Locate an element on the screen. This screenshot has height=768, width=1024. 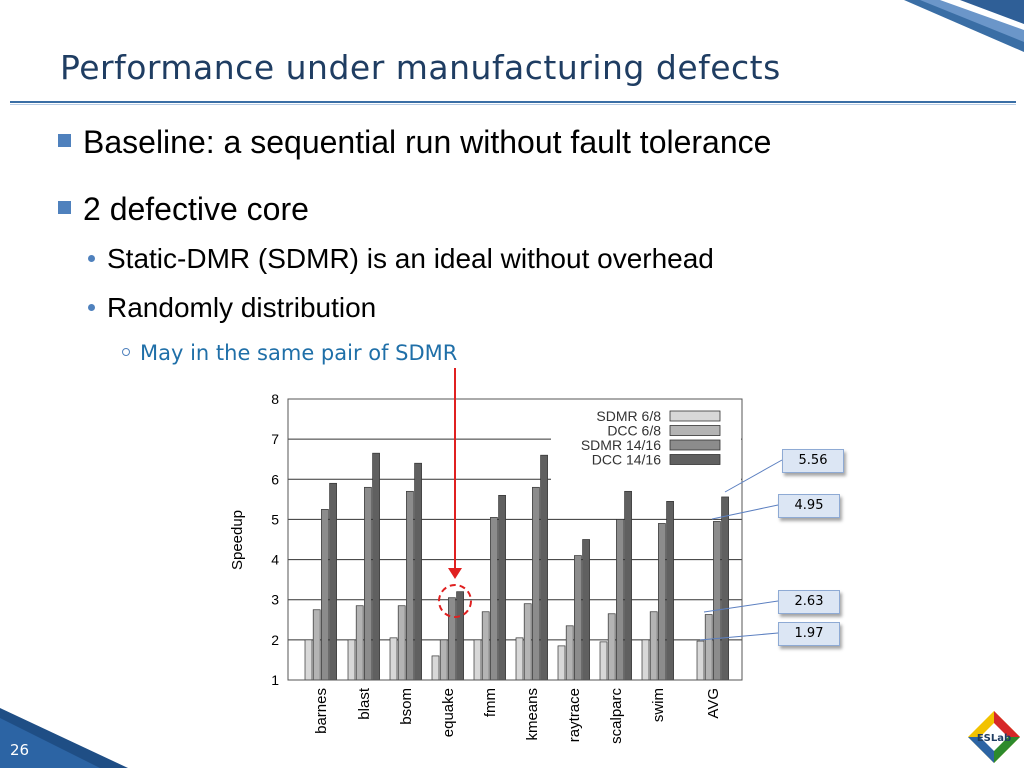
corner-decoration-bottom-left is located at coordinates (64, 738).